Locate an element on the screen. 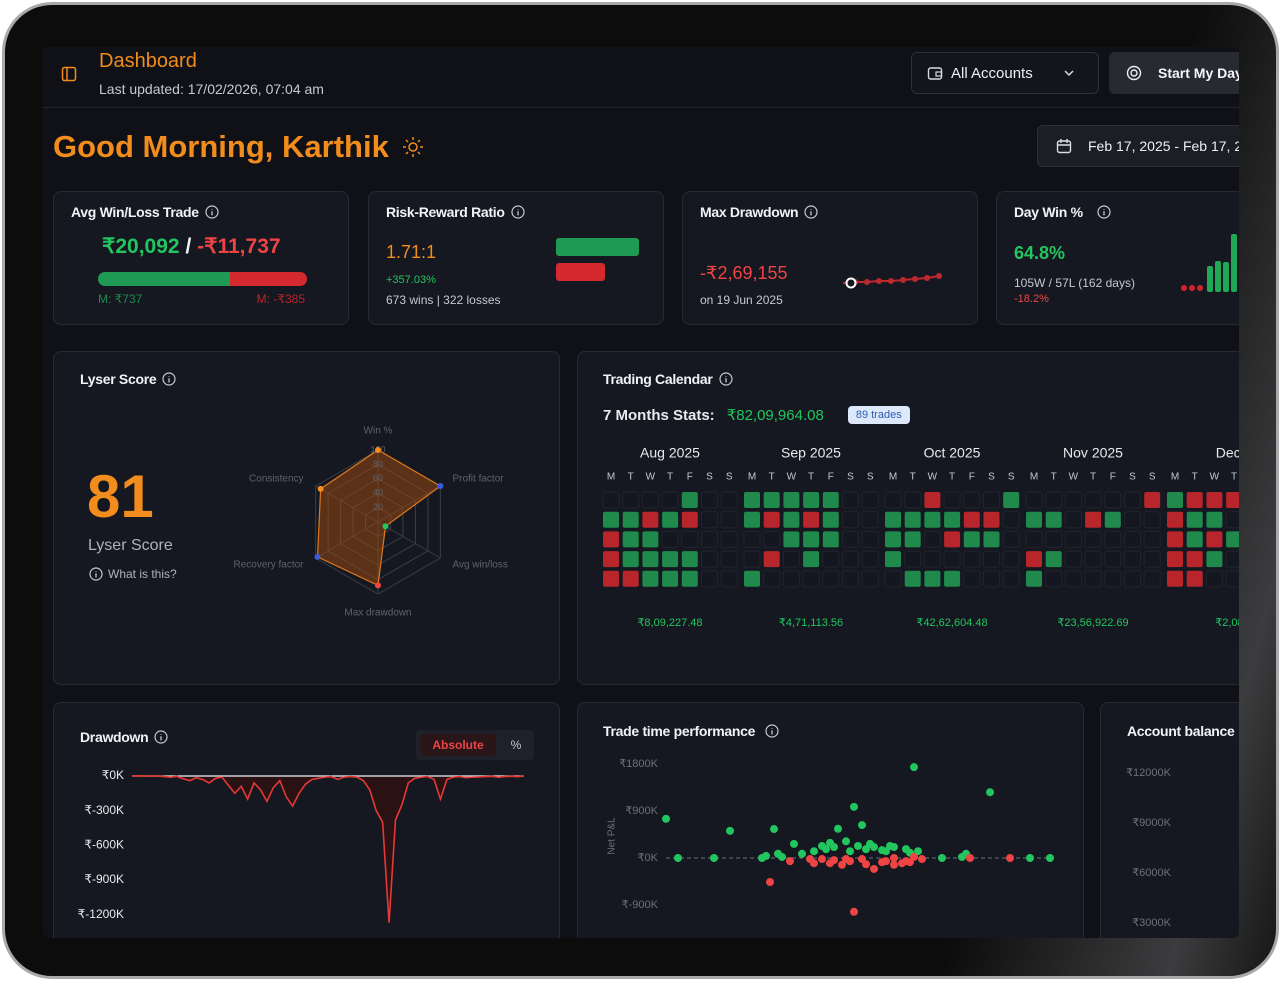  month-label: Dec 2 is located at coordinates (1227, 453).